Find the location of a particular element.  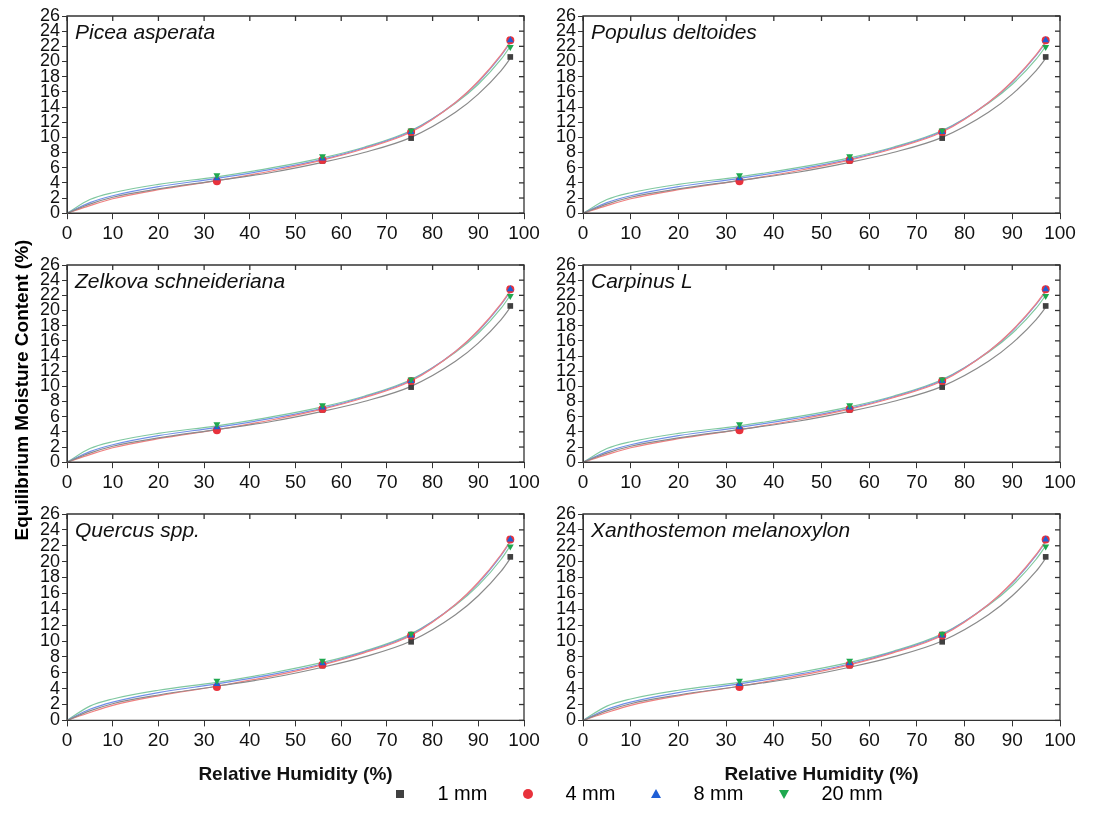

chart-title: Picea asperata is located at coordinates (145, 32).